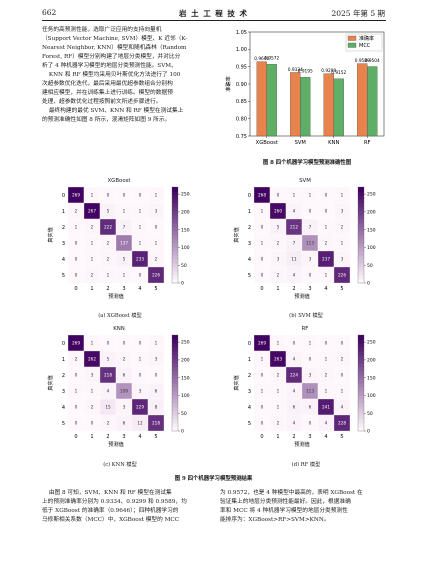 The height and width of the screenshot is (575, 427). I want to click on matrix-cell-value: 5, so click(108, 211).